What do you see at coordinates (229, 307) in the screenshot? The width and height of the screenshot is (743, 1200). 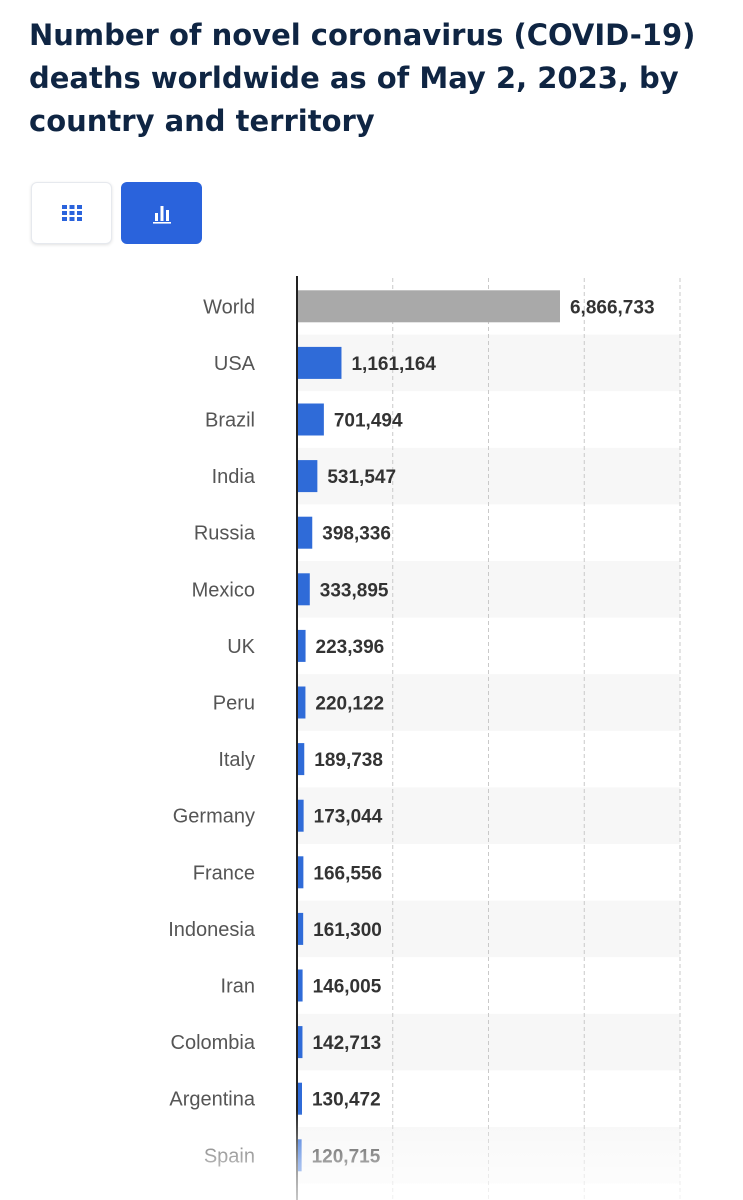 I see `category-label: World` at bounding box center [229, 307].